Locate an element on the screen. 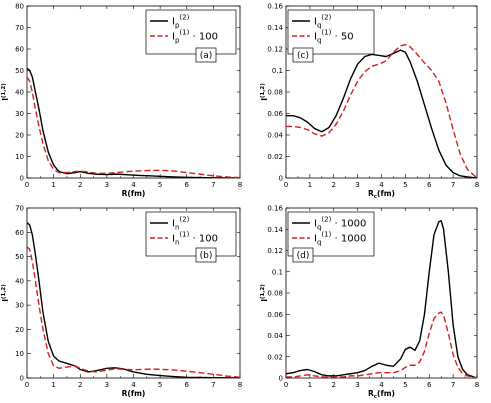 The height and width of the screenshot is (403, 491). panel-tag: (c) is located at coordinates (303, 56).